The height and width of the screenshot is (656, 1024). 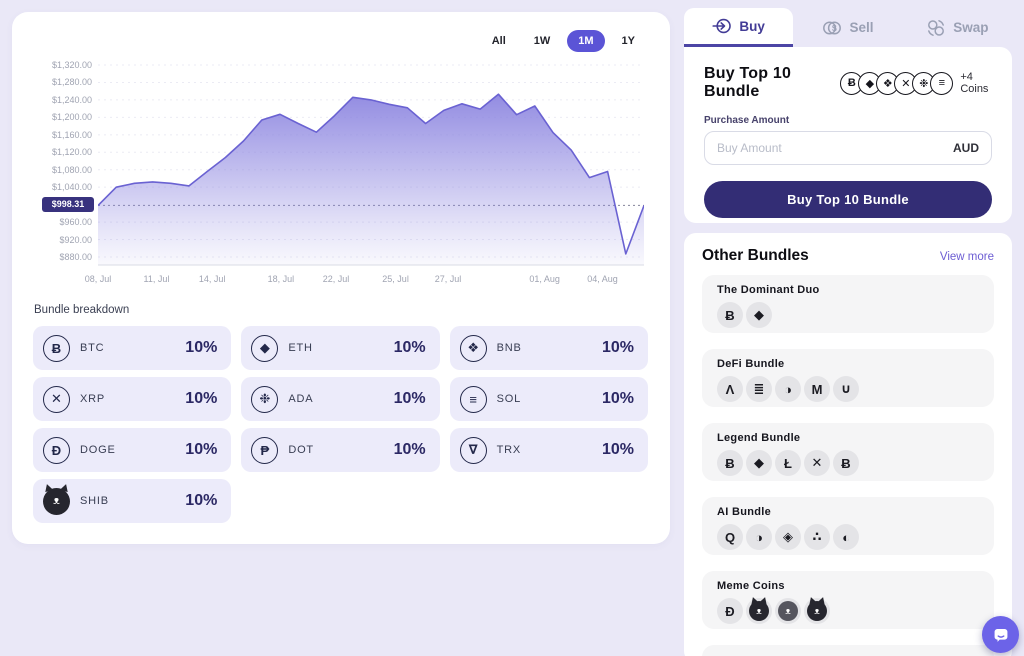 I want to click on breakdown-tile-eth: ◆ ETH 10%, so click(x=340, y=348).